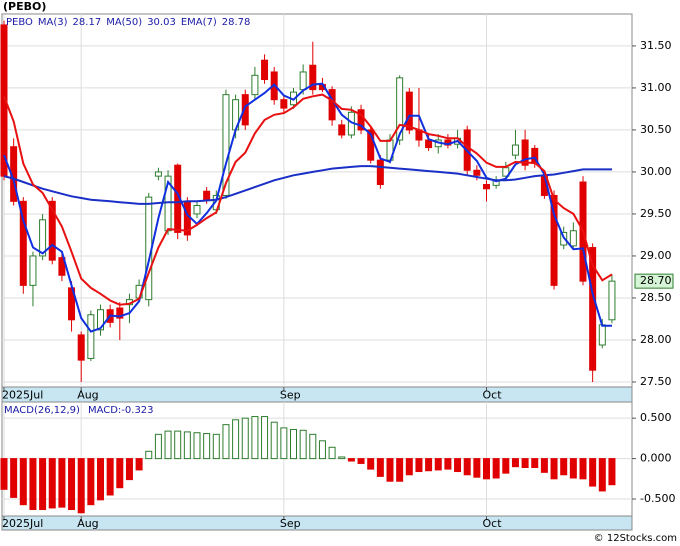  I want to click on price-tag, so click(654, 281).